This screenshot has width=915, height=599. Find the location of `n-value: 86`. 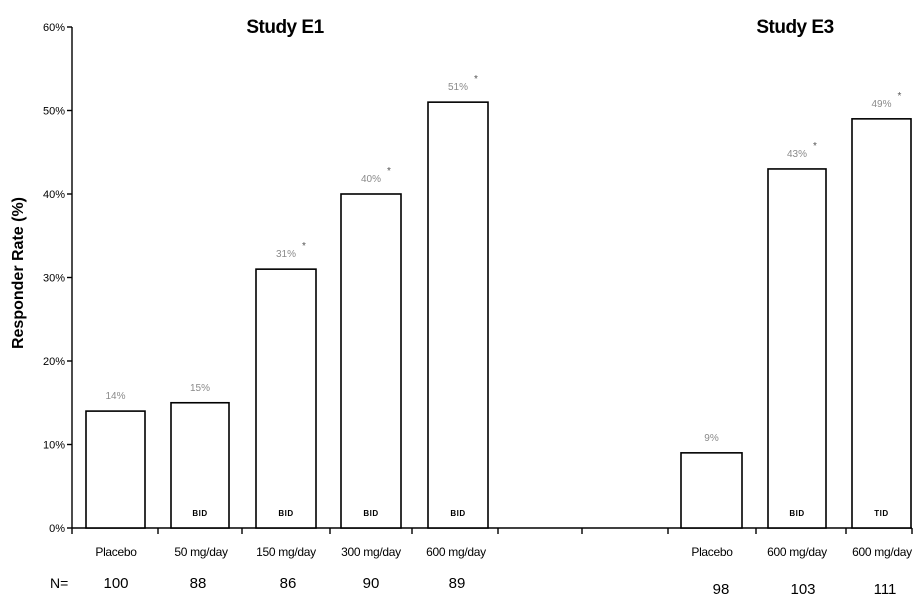

n-value: 86 is located at coordinates (288, 583).